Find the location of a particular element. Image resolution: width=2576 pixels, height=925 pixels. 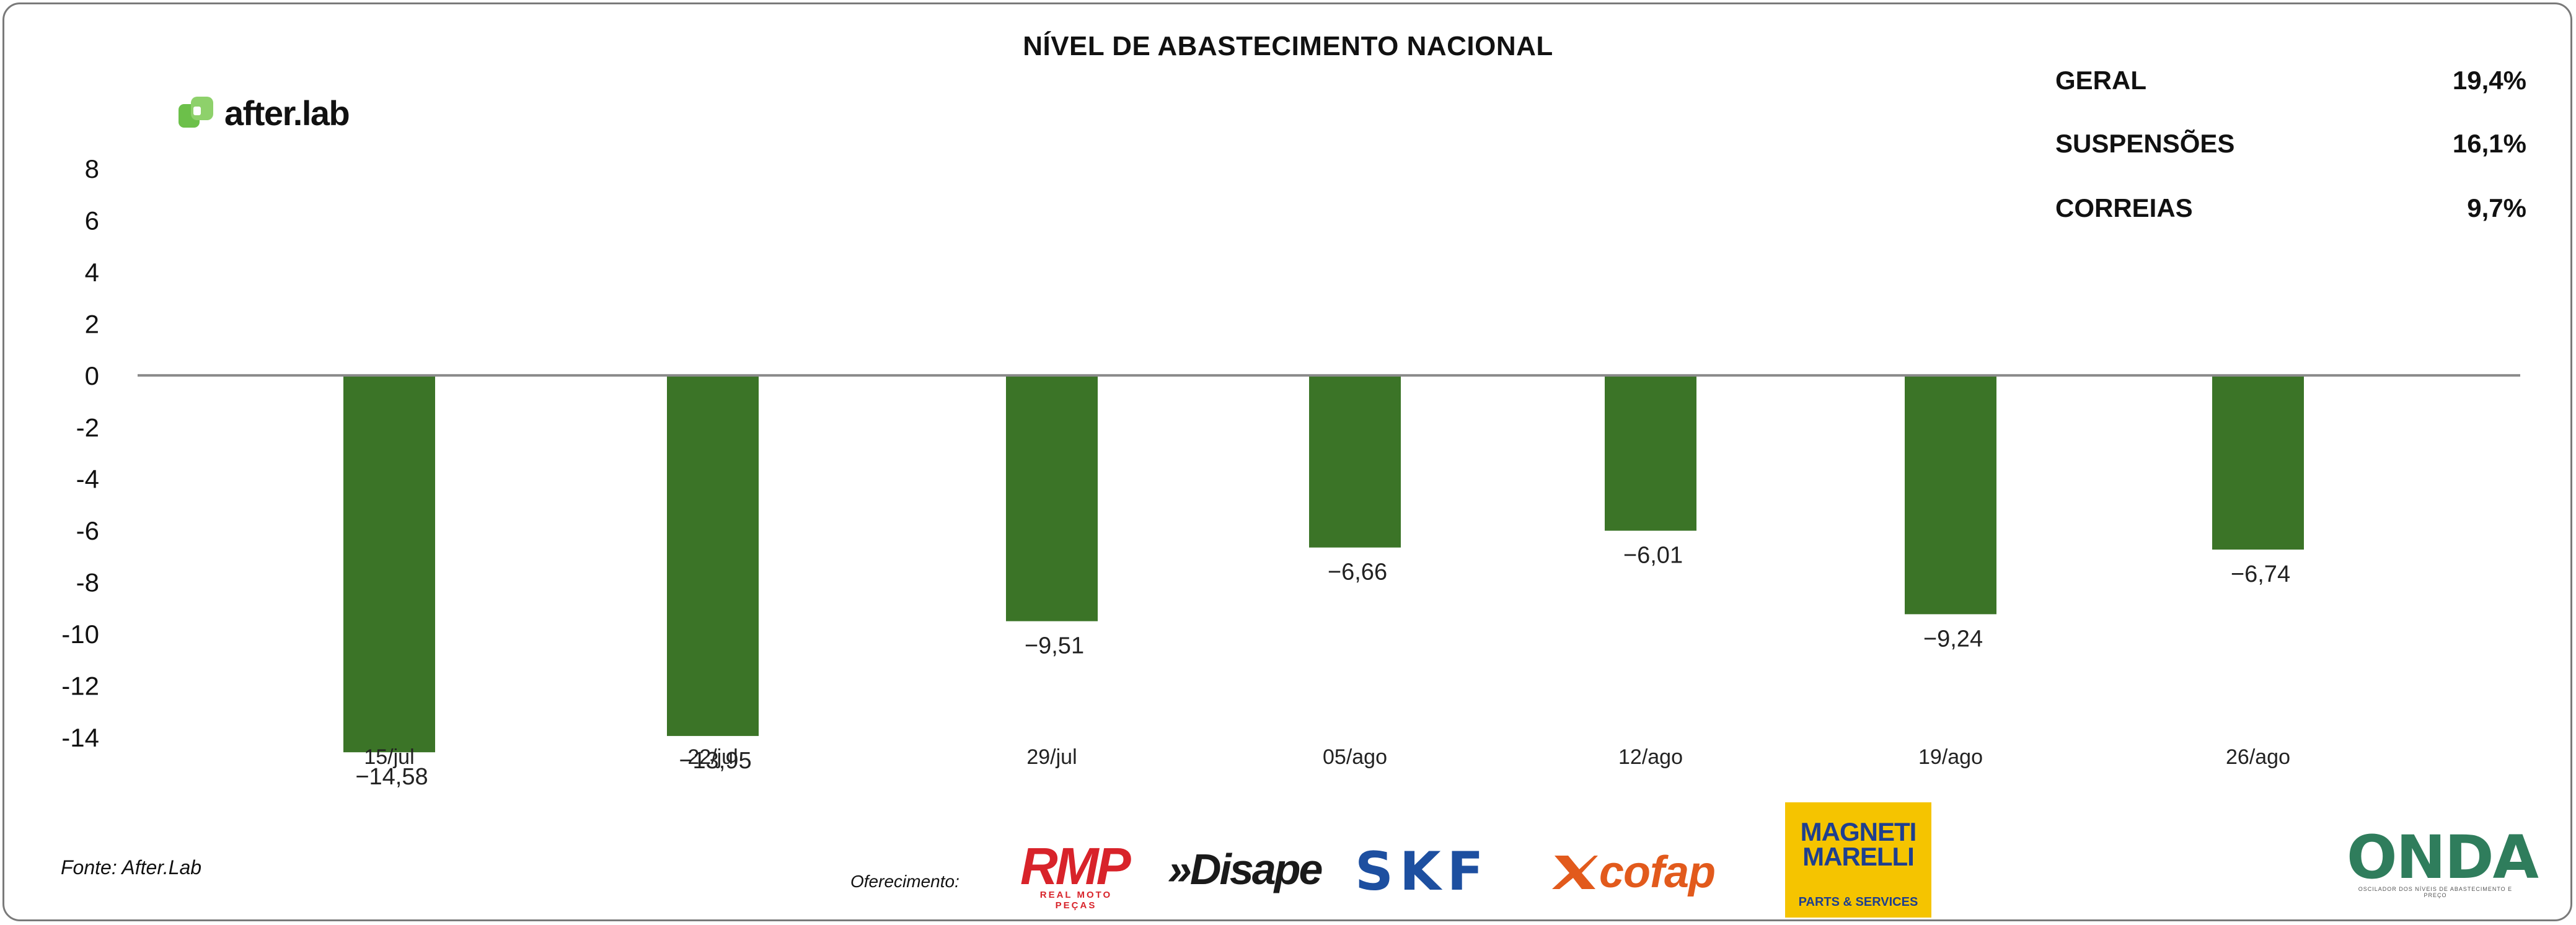

y-axis: 8 6 4 2 0 -2 -4 -6 -8 -10 -12 -14 is located at coordinates (80, 453).